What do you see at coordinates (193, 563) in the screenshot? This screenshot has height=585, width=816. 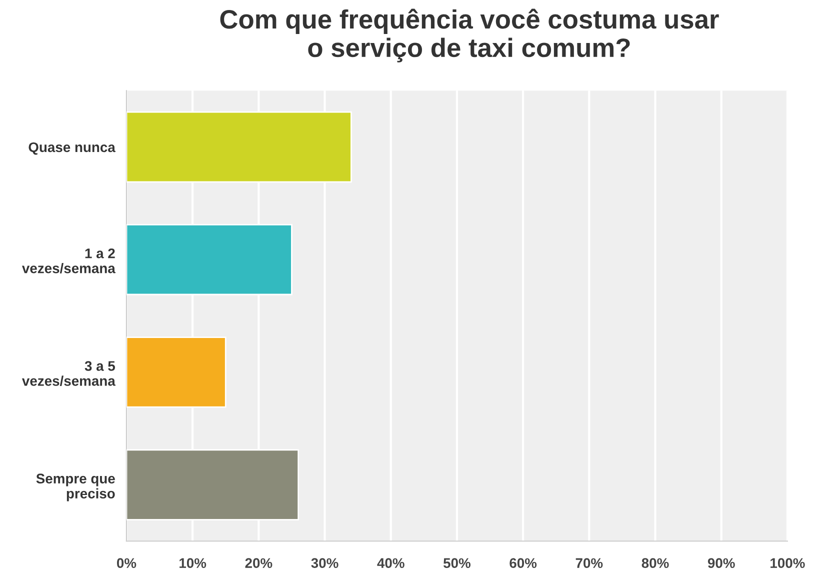 I see `x-tick-label: 10%` at bounding box center [193, 563].